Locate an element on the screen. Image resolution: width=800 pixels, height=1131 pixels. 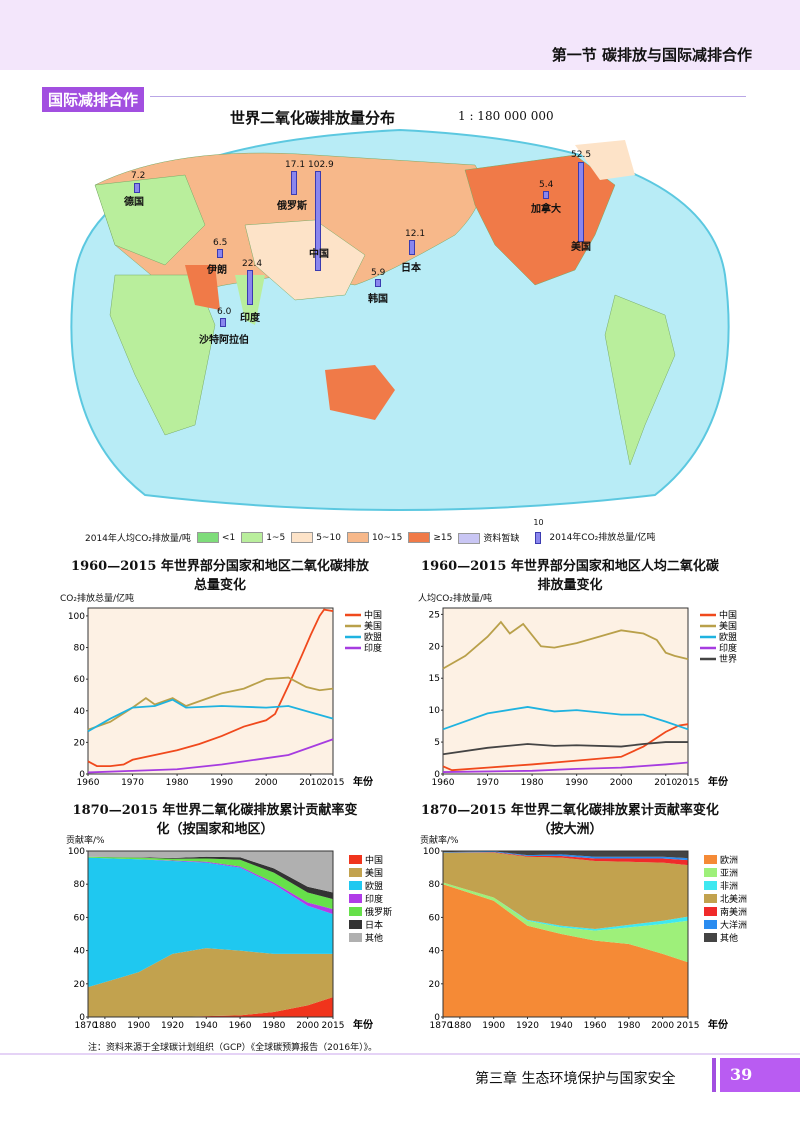
x-tick-label: 1880 is located at coordinates (104, 1026).